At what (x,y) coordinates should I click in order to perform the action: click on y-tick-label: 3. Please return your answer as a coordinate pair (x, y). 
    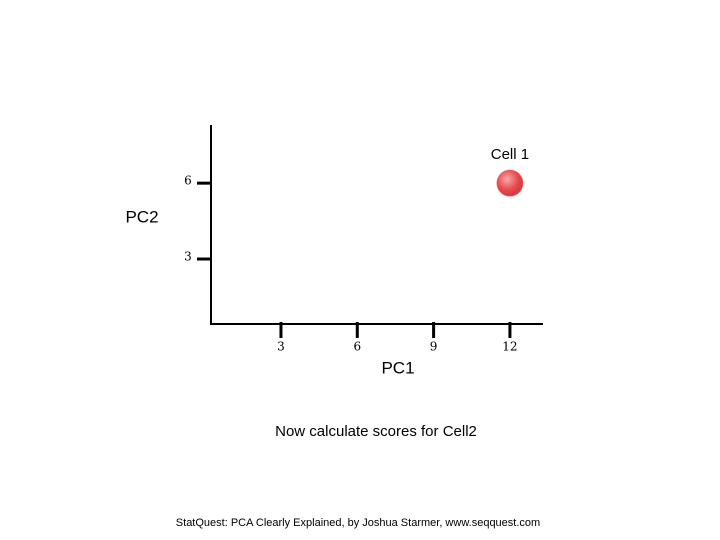
    Looking at the image, I should click on (188, 257).